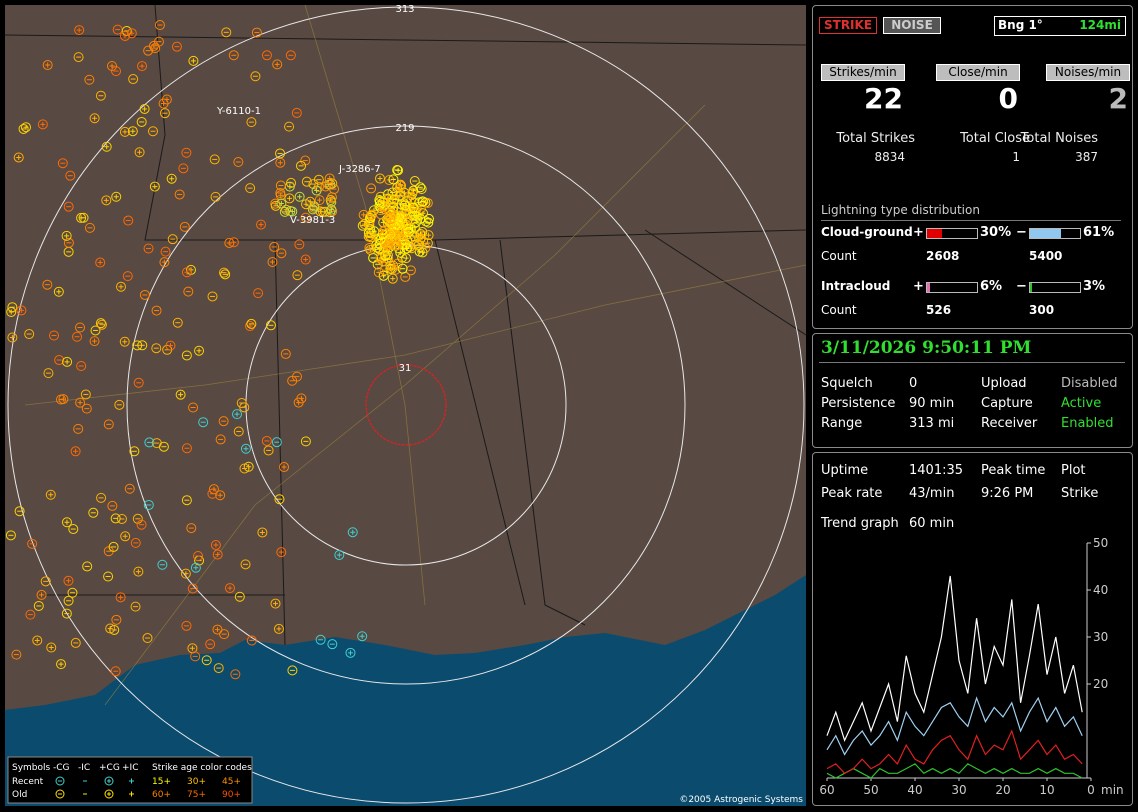 The image size is (1138, 812). What do you see at coordinates (1060, 26) in the screenshot?
I see `bearing-box: Bng 1° 124mi` at bounding box center [1060, 26].